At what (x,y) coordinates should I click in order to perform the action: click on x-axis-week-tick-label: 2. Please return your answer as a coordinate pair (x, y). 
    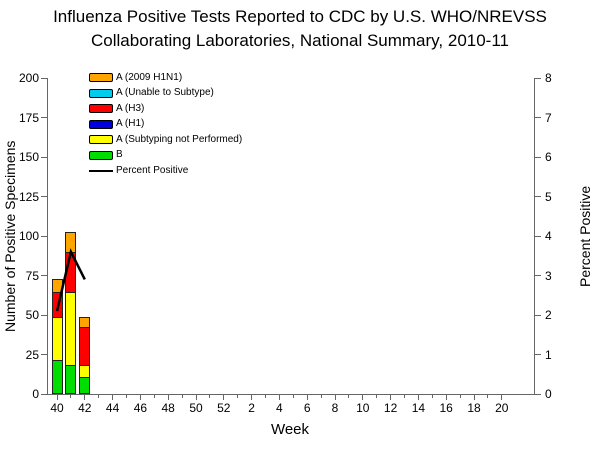
    Looking at the image, I should click on (251, 408).